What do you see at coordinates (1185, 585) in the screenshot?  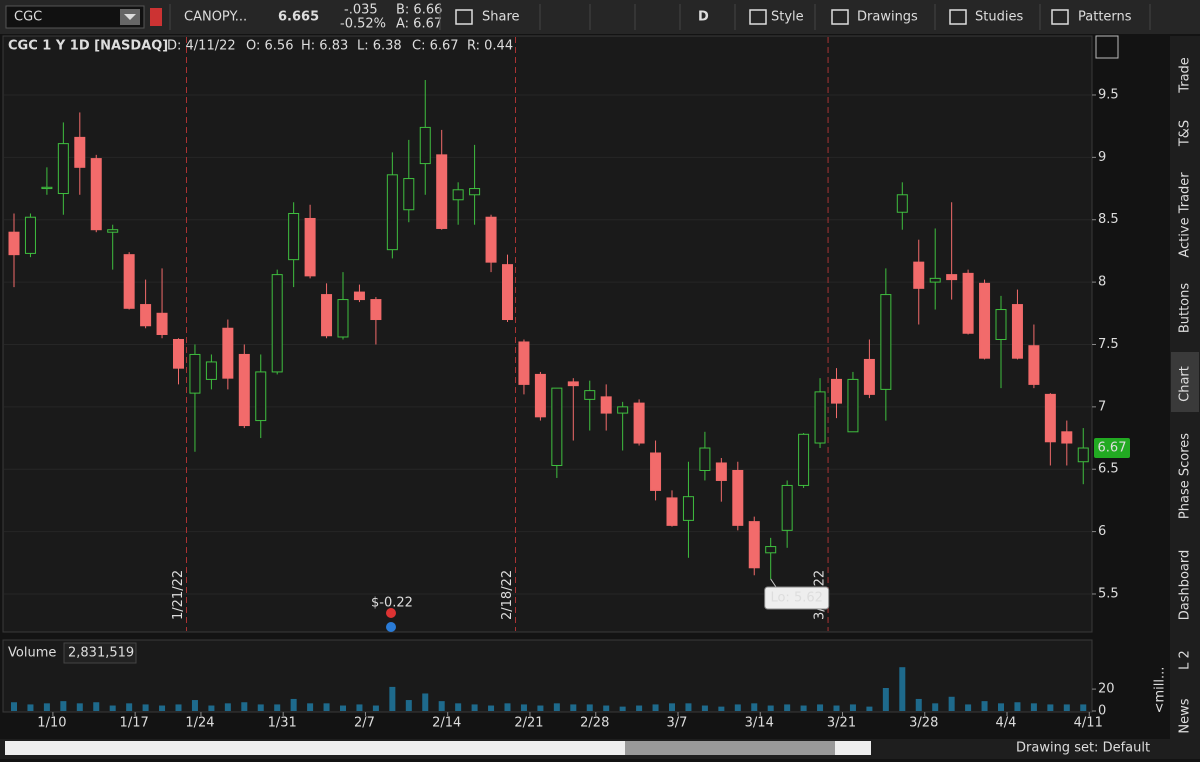 I see `side-tab-label: Dashboard` at bounding box center [1185, 585].